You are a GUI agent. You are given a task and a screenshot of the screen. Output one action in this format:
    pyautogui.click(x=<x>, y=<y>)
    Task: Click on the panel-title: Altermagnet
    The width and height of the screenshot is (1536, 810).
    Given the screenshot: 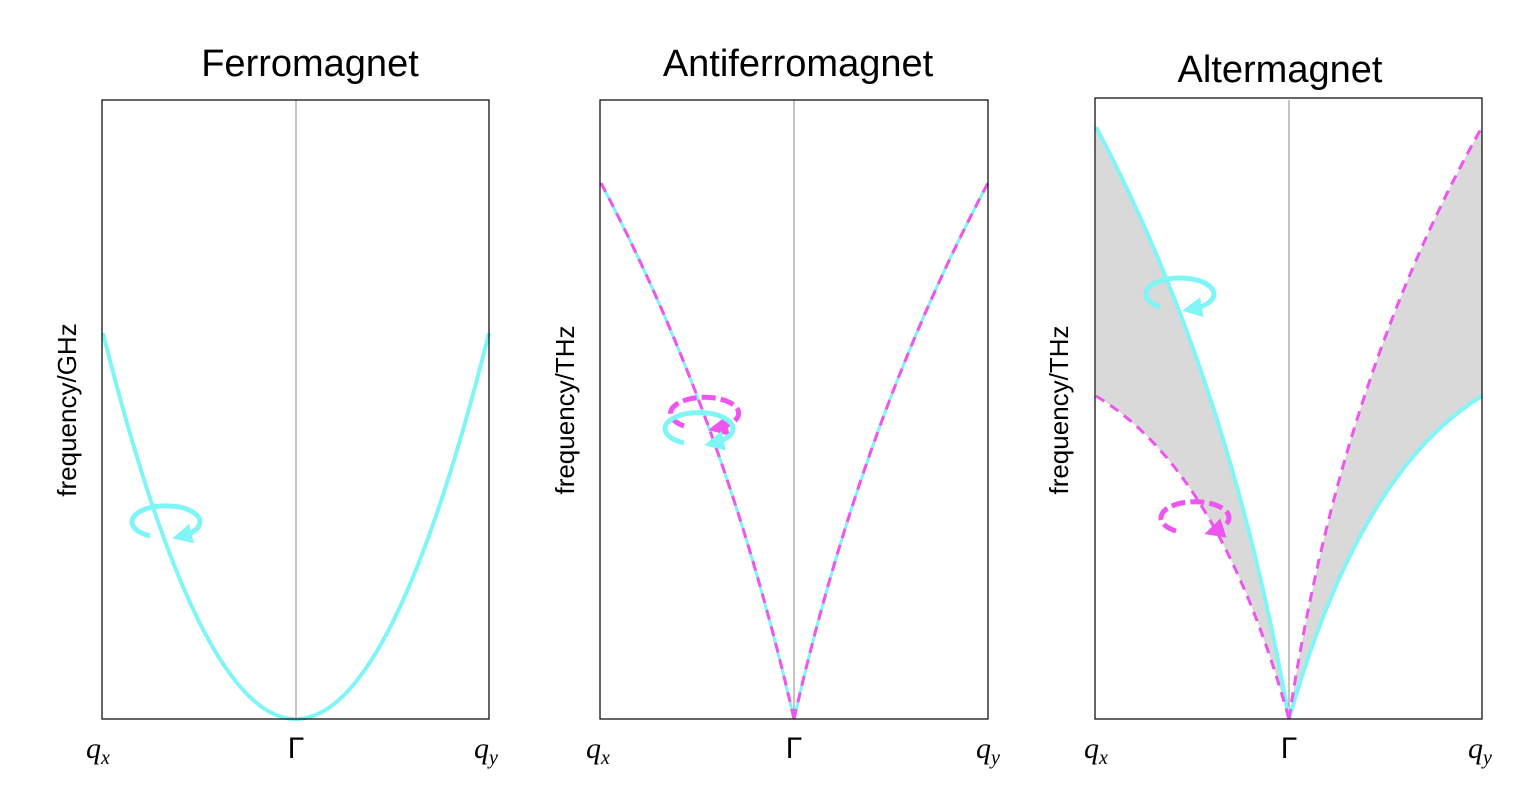 What is the action you would take?
    pyautogui.click(x=1280, y=70)
    